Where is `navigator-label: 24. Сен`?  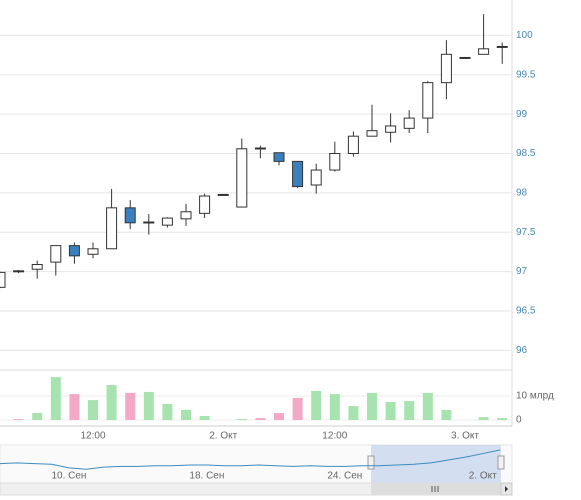
navigator-label: 24. Сен is located at coordinates (344, 476).